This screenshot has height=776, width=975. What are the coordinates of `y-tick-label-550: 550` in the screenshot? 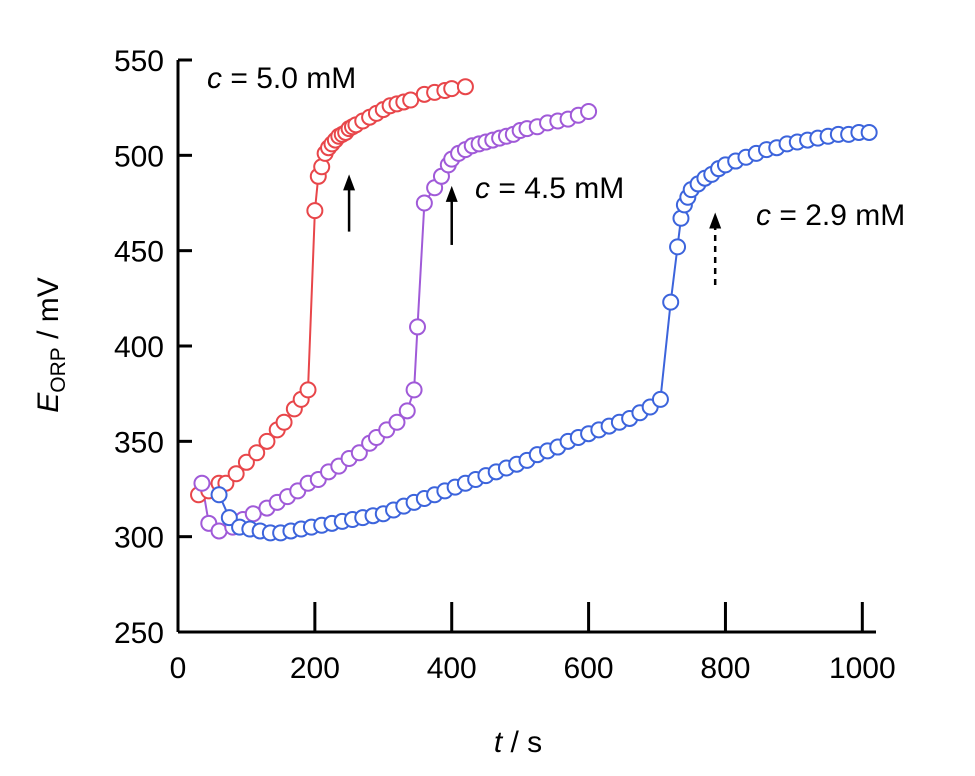 It's located at (139, 61).